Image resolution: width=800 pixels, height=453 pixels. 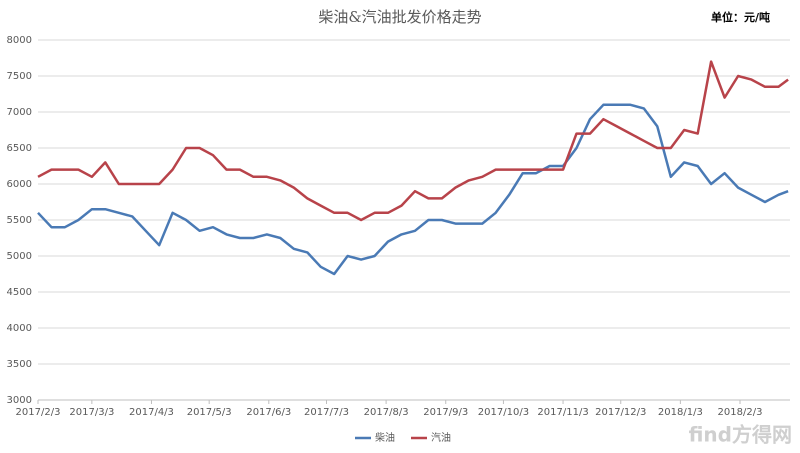 I want to click on x-tick-label: 2017/4/3, so click(x=151, y=412).